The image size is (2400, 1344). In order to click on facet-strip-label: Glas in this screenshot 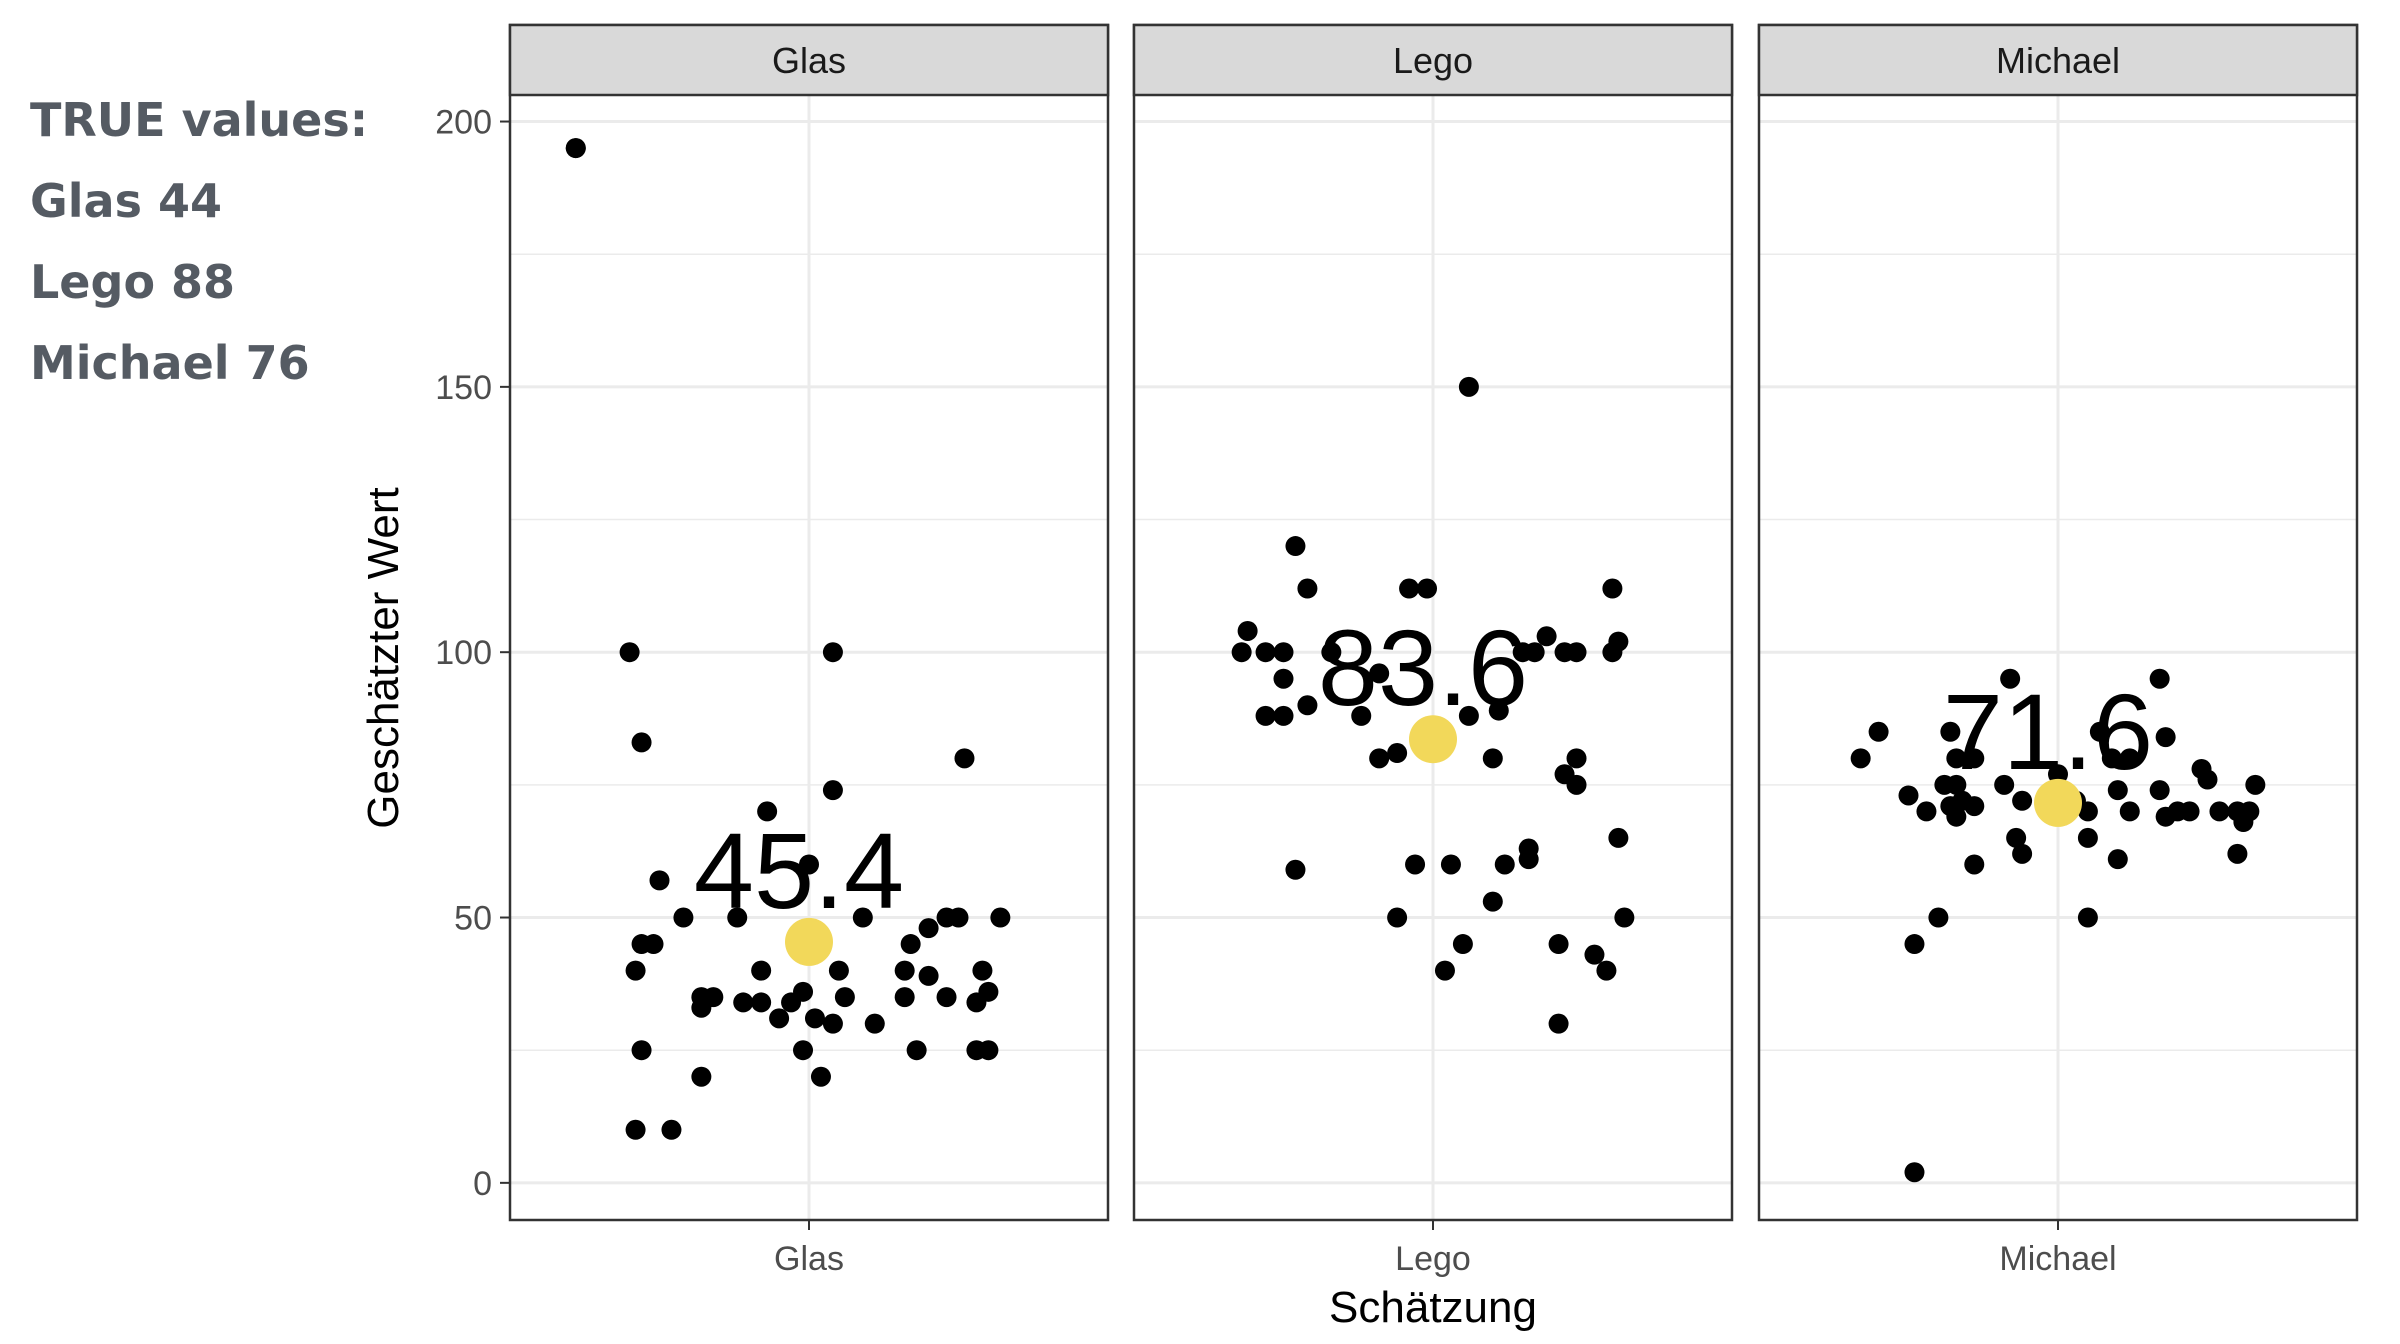, I will do `click(809, 60)`.